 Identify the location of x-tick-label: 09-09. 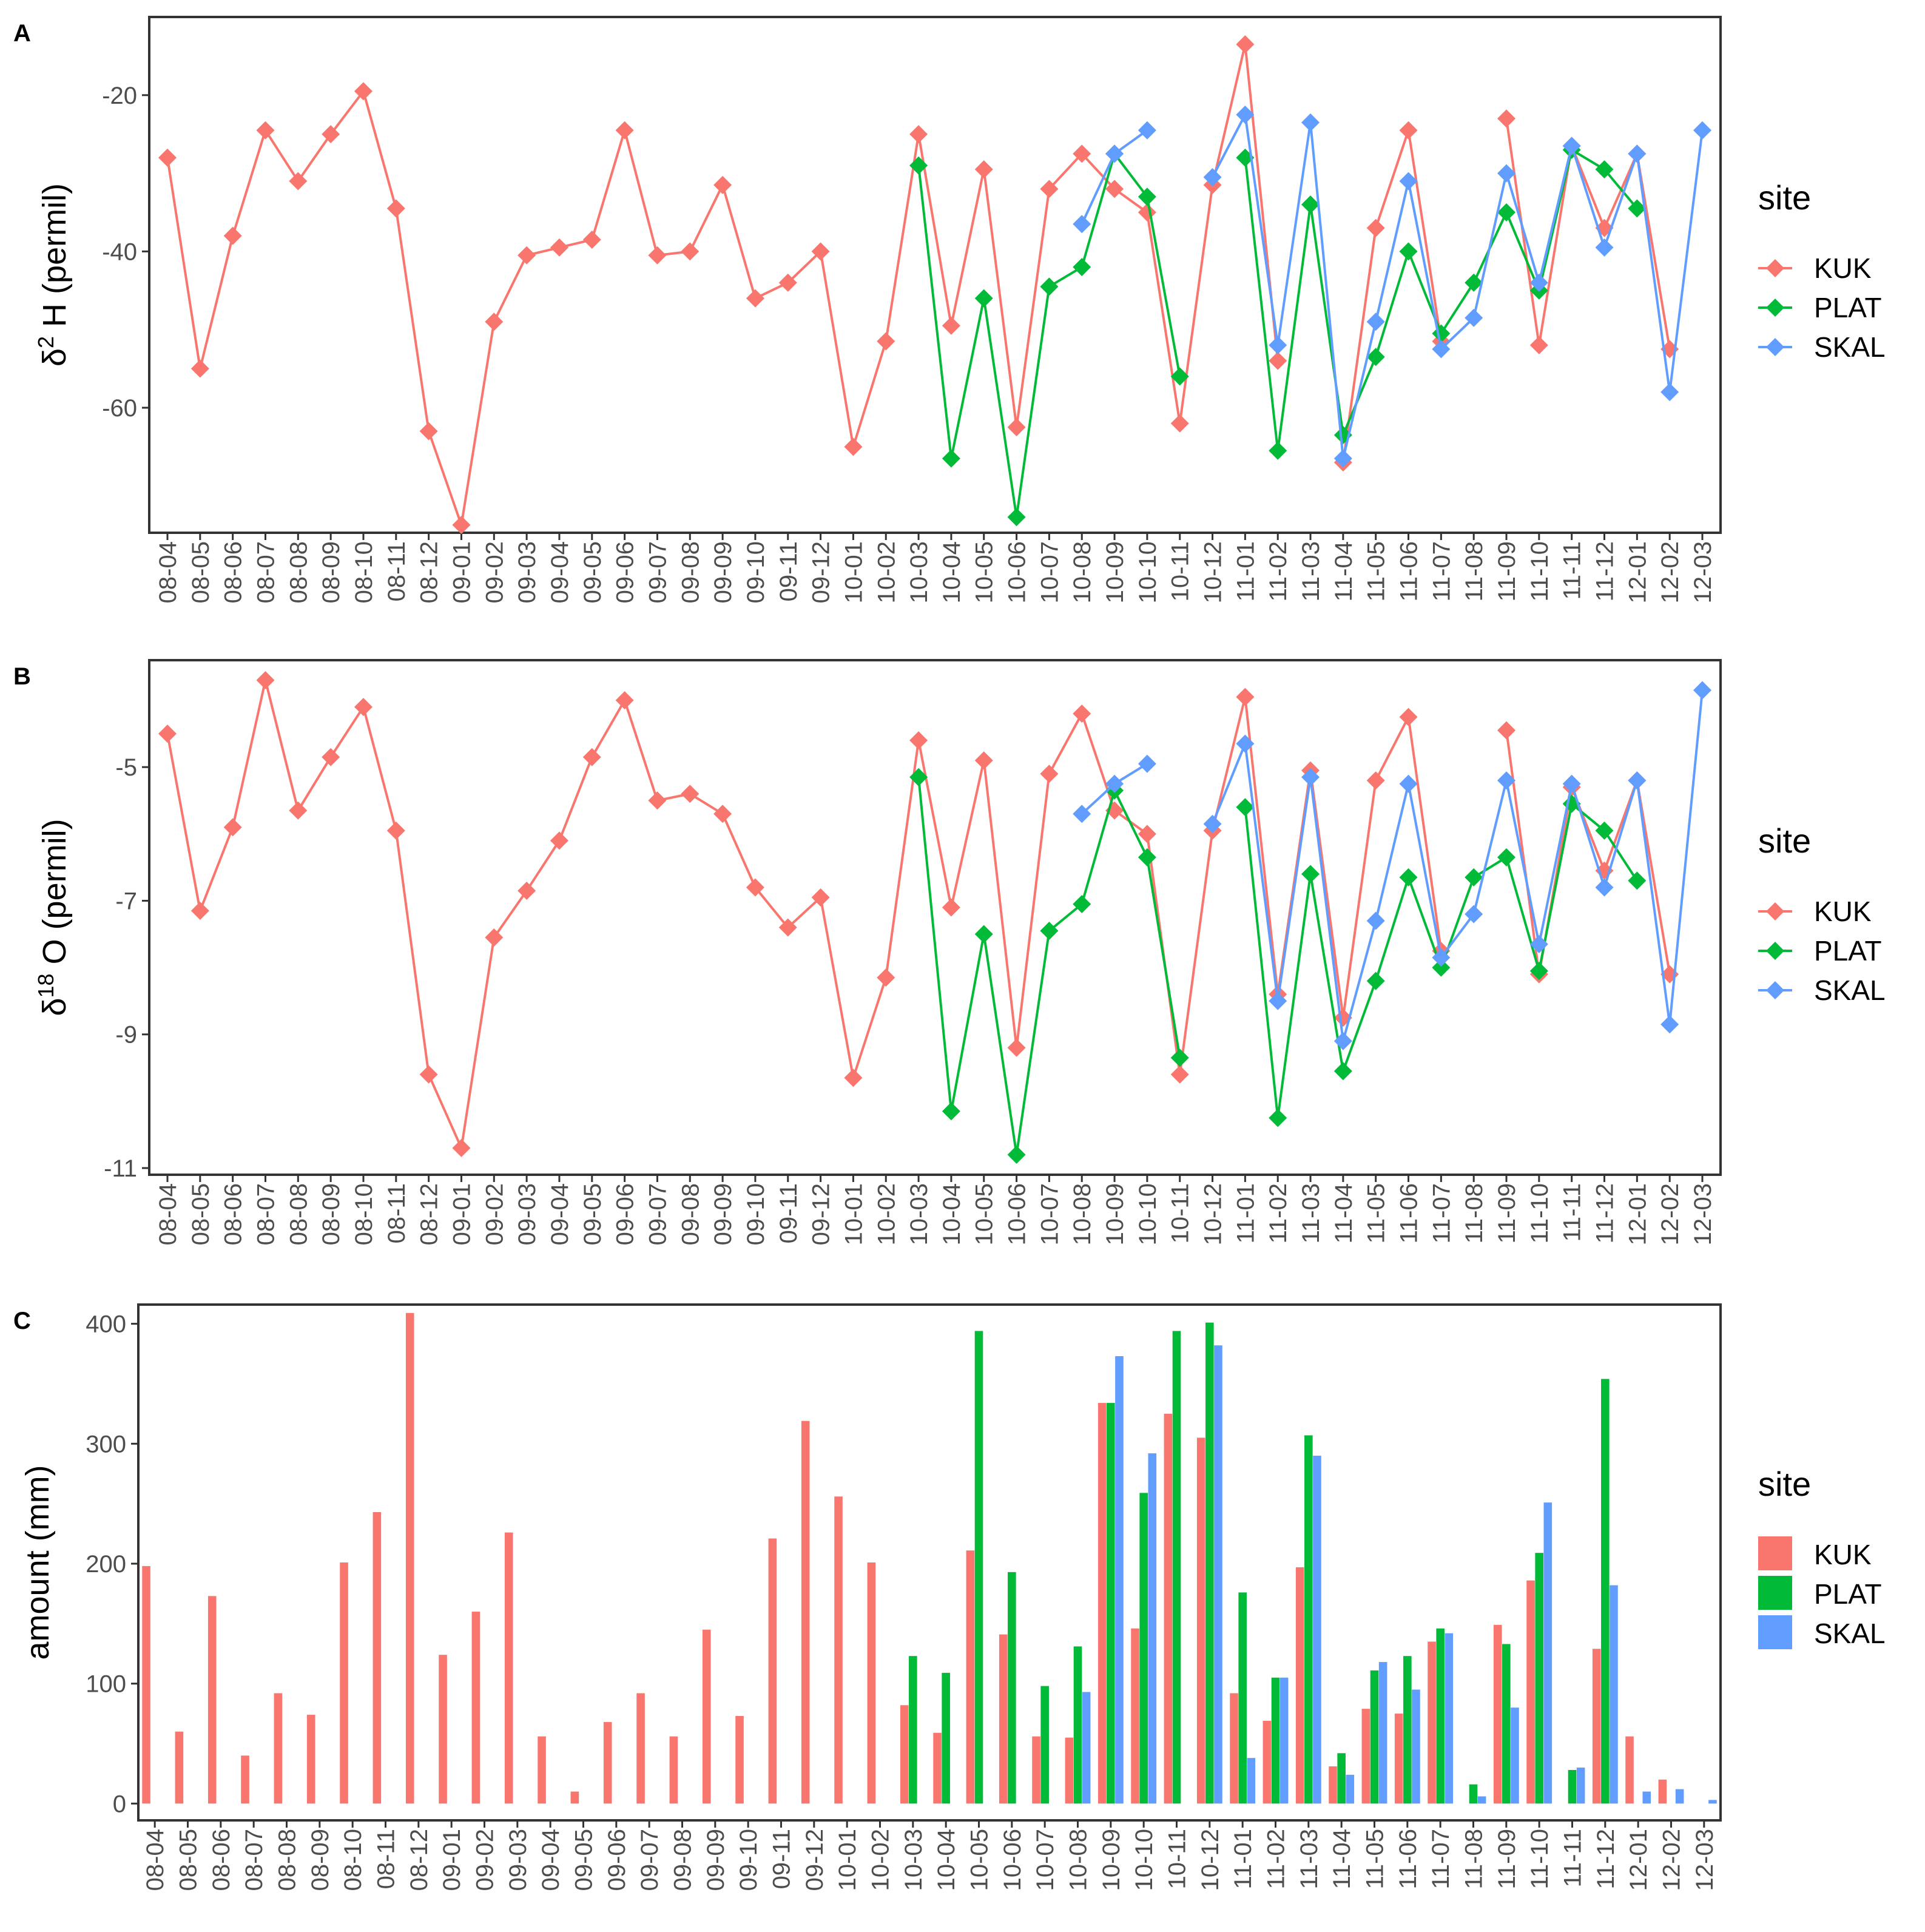
(723, 572).